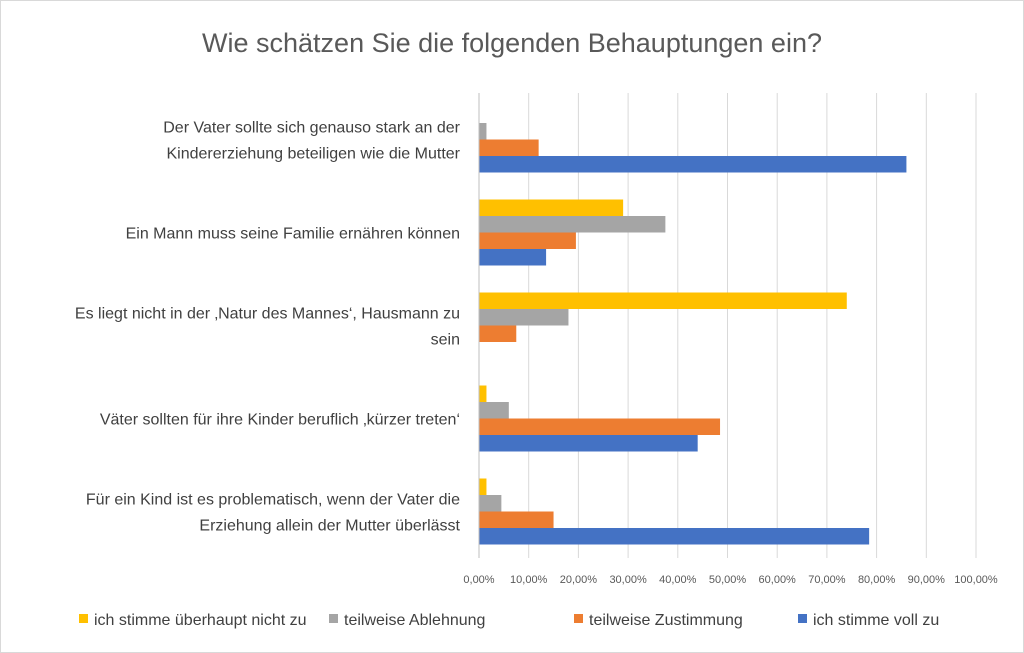 The width and height of the screenshot is (1024, 653). I want to click on category-label: sein, so click(445, 340).